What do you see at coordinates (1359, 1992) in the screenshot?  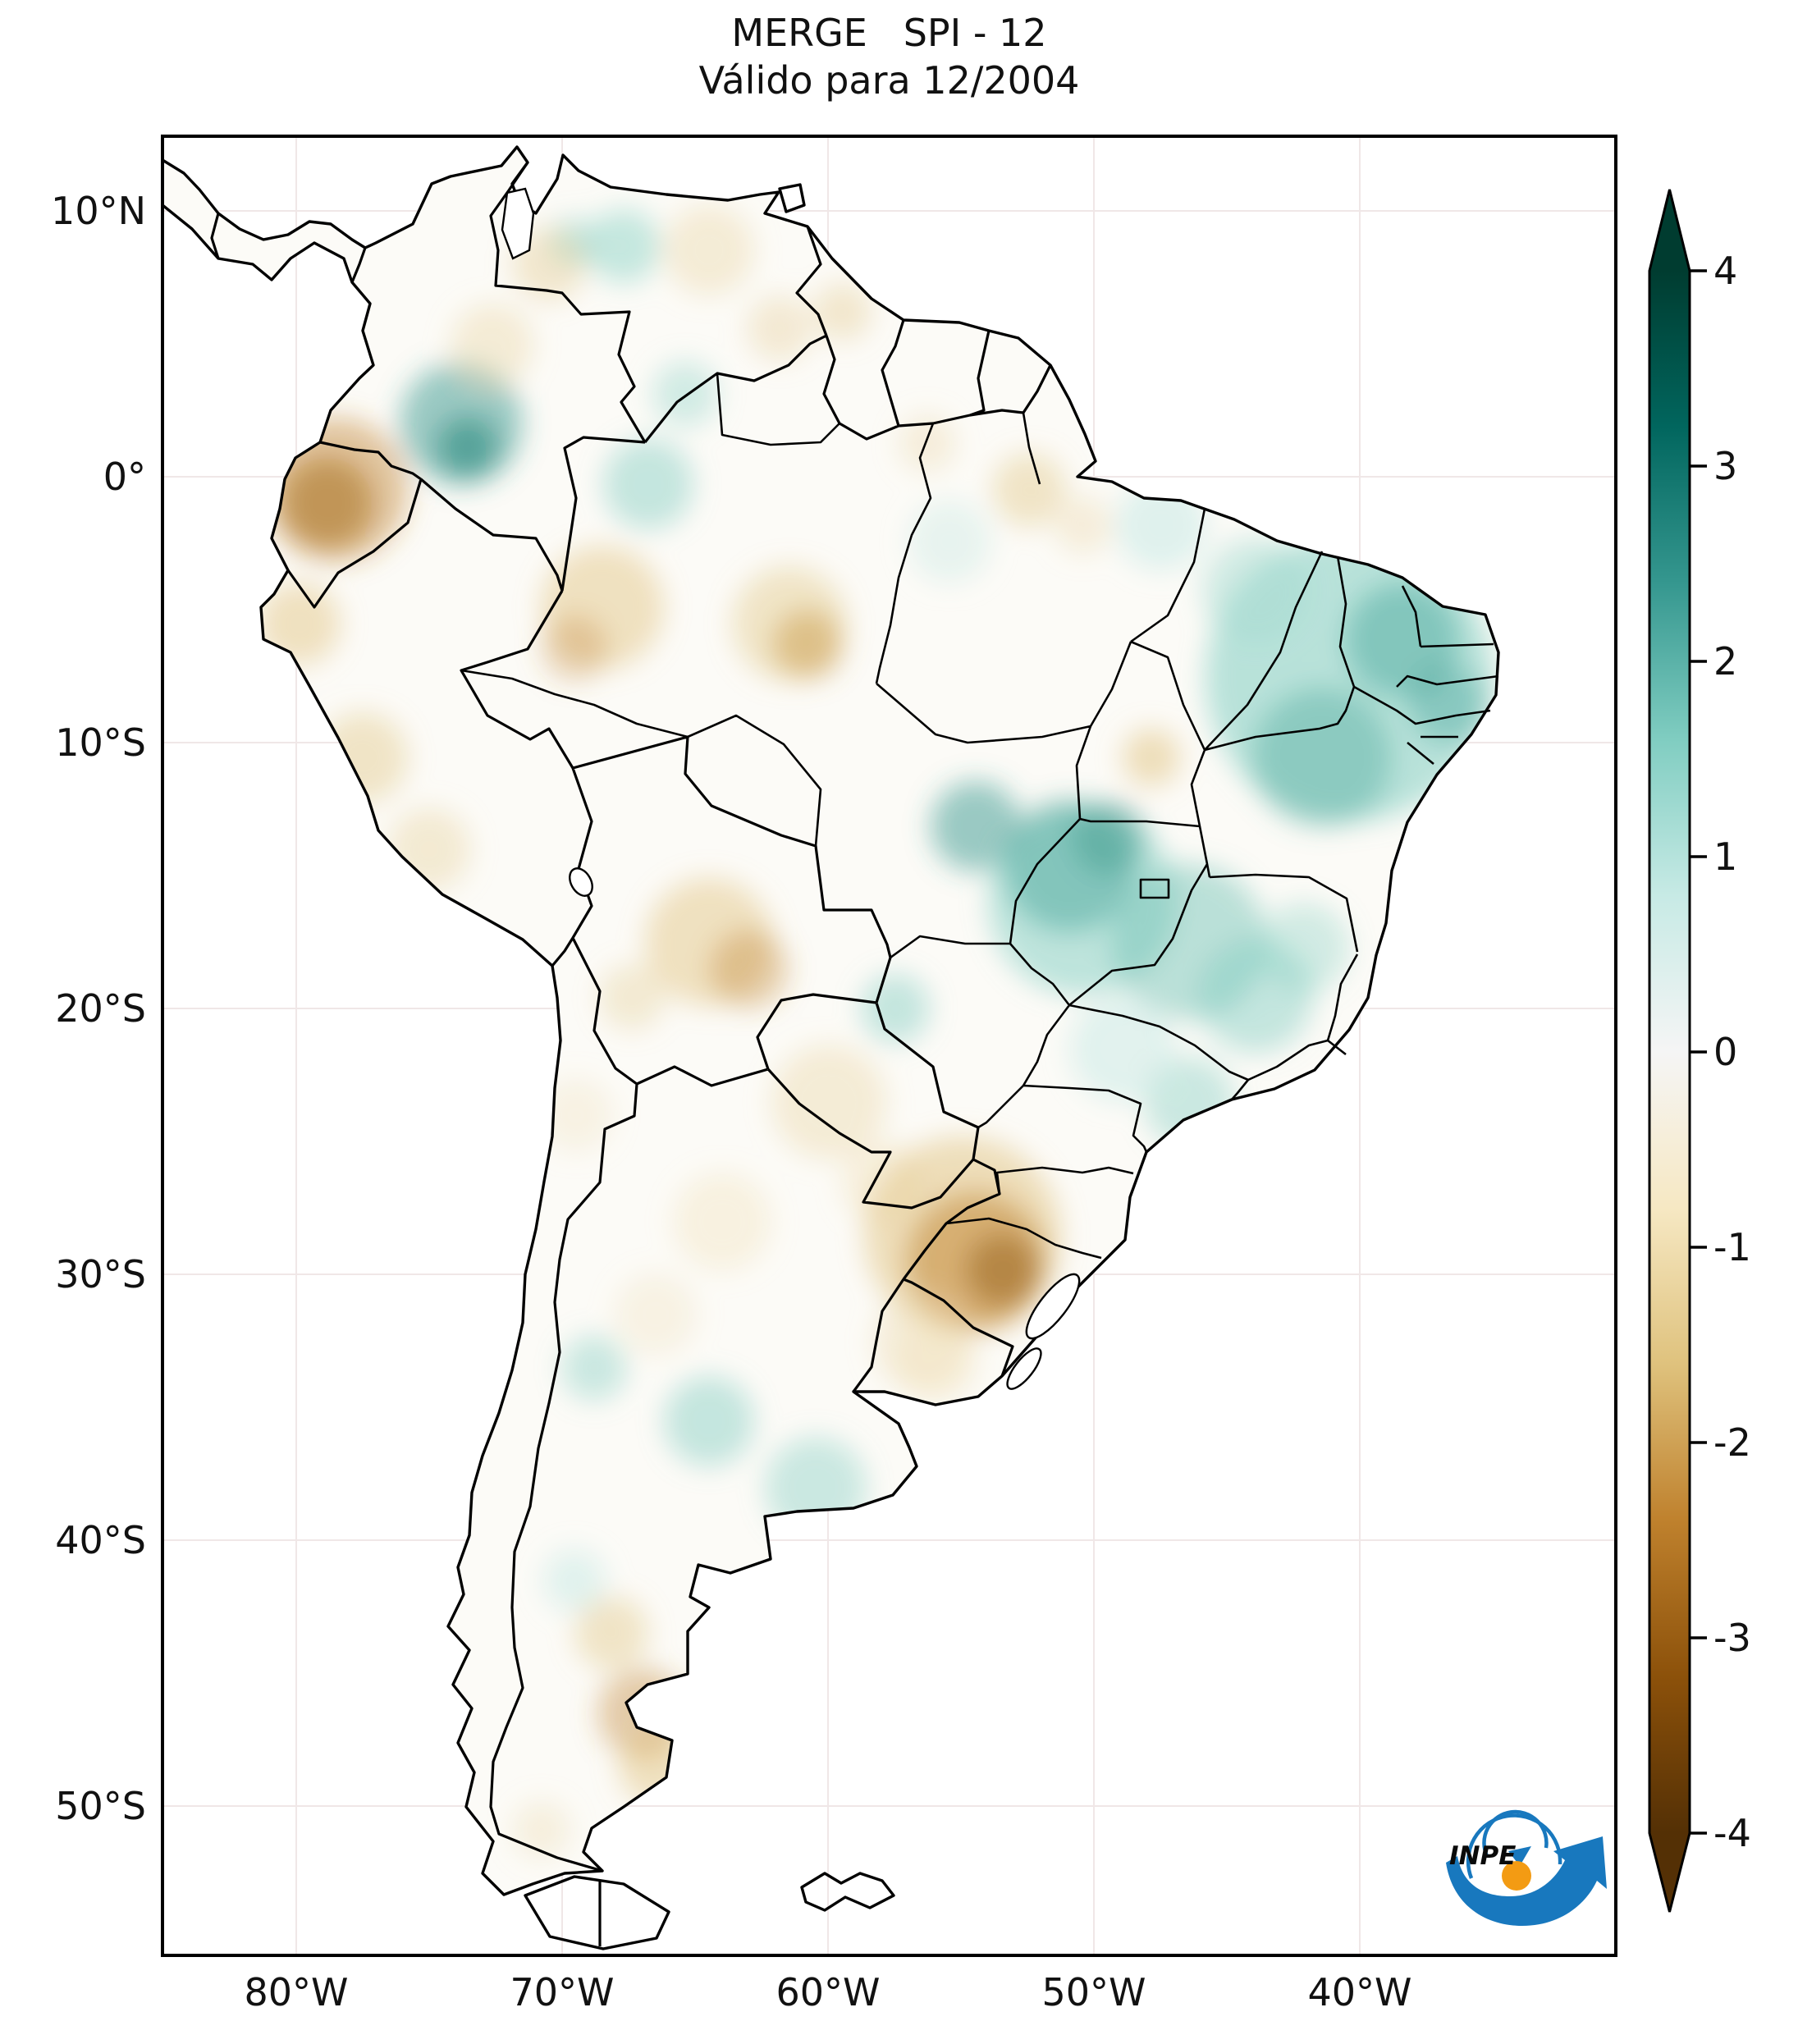 I see `lon-tick-label: 40°W` at bounding box center [1359, 1992].